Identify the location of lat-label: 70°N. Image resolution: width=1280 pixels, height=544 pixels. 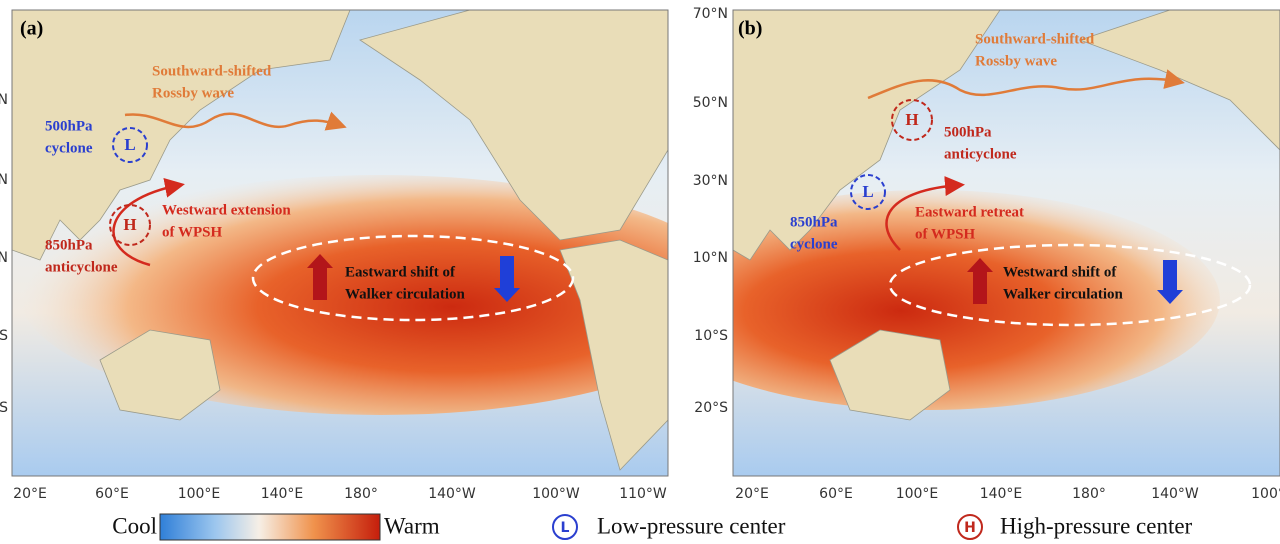
(710, 14).